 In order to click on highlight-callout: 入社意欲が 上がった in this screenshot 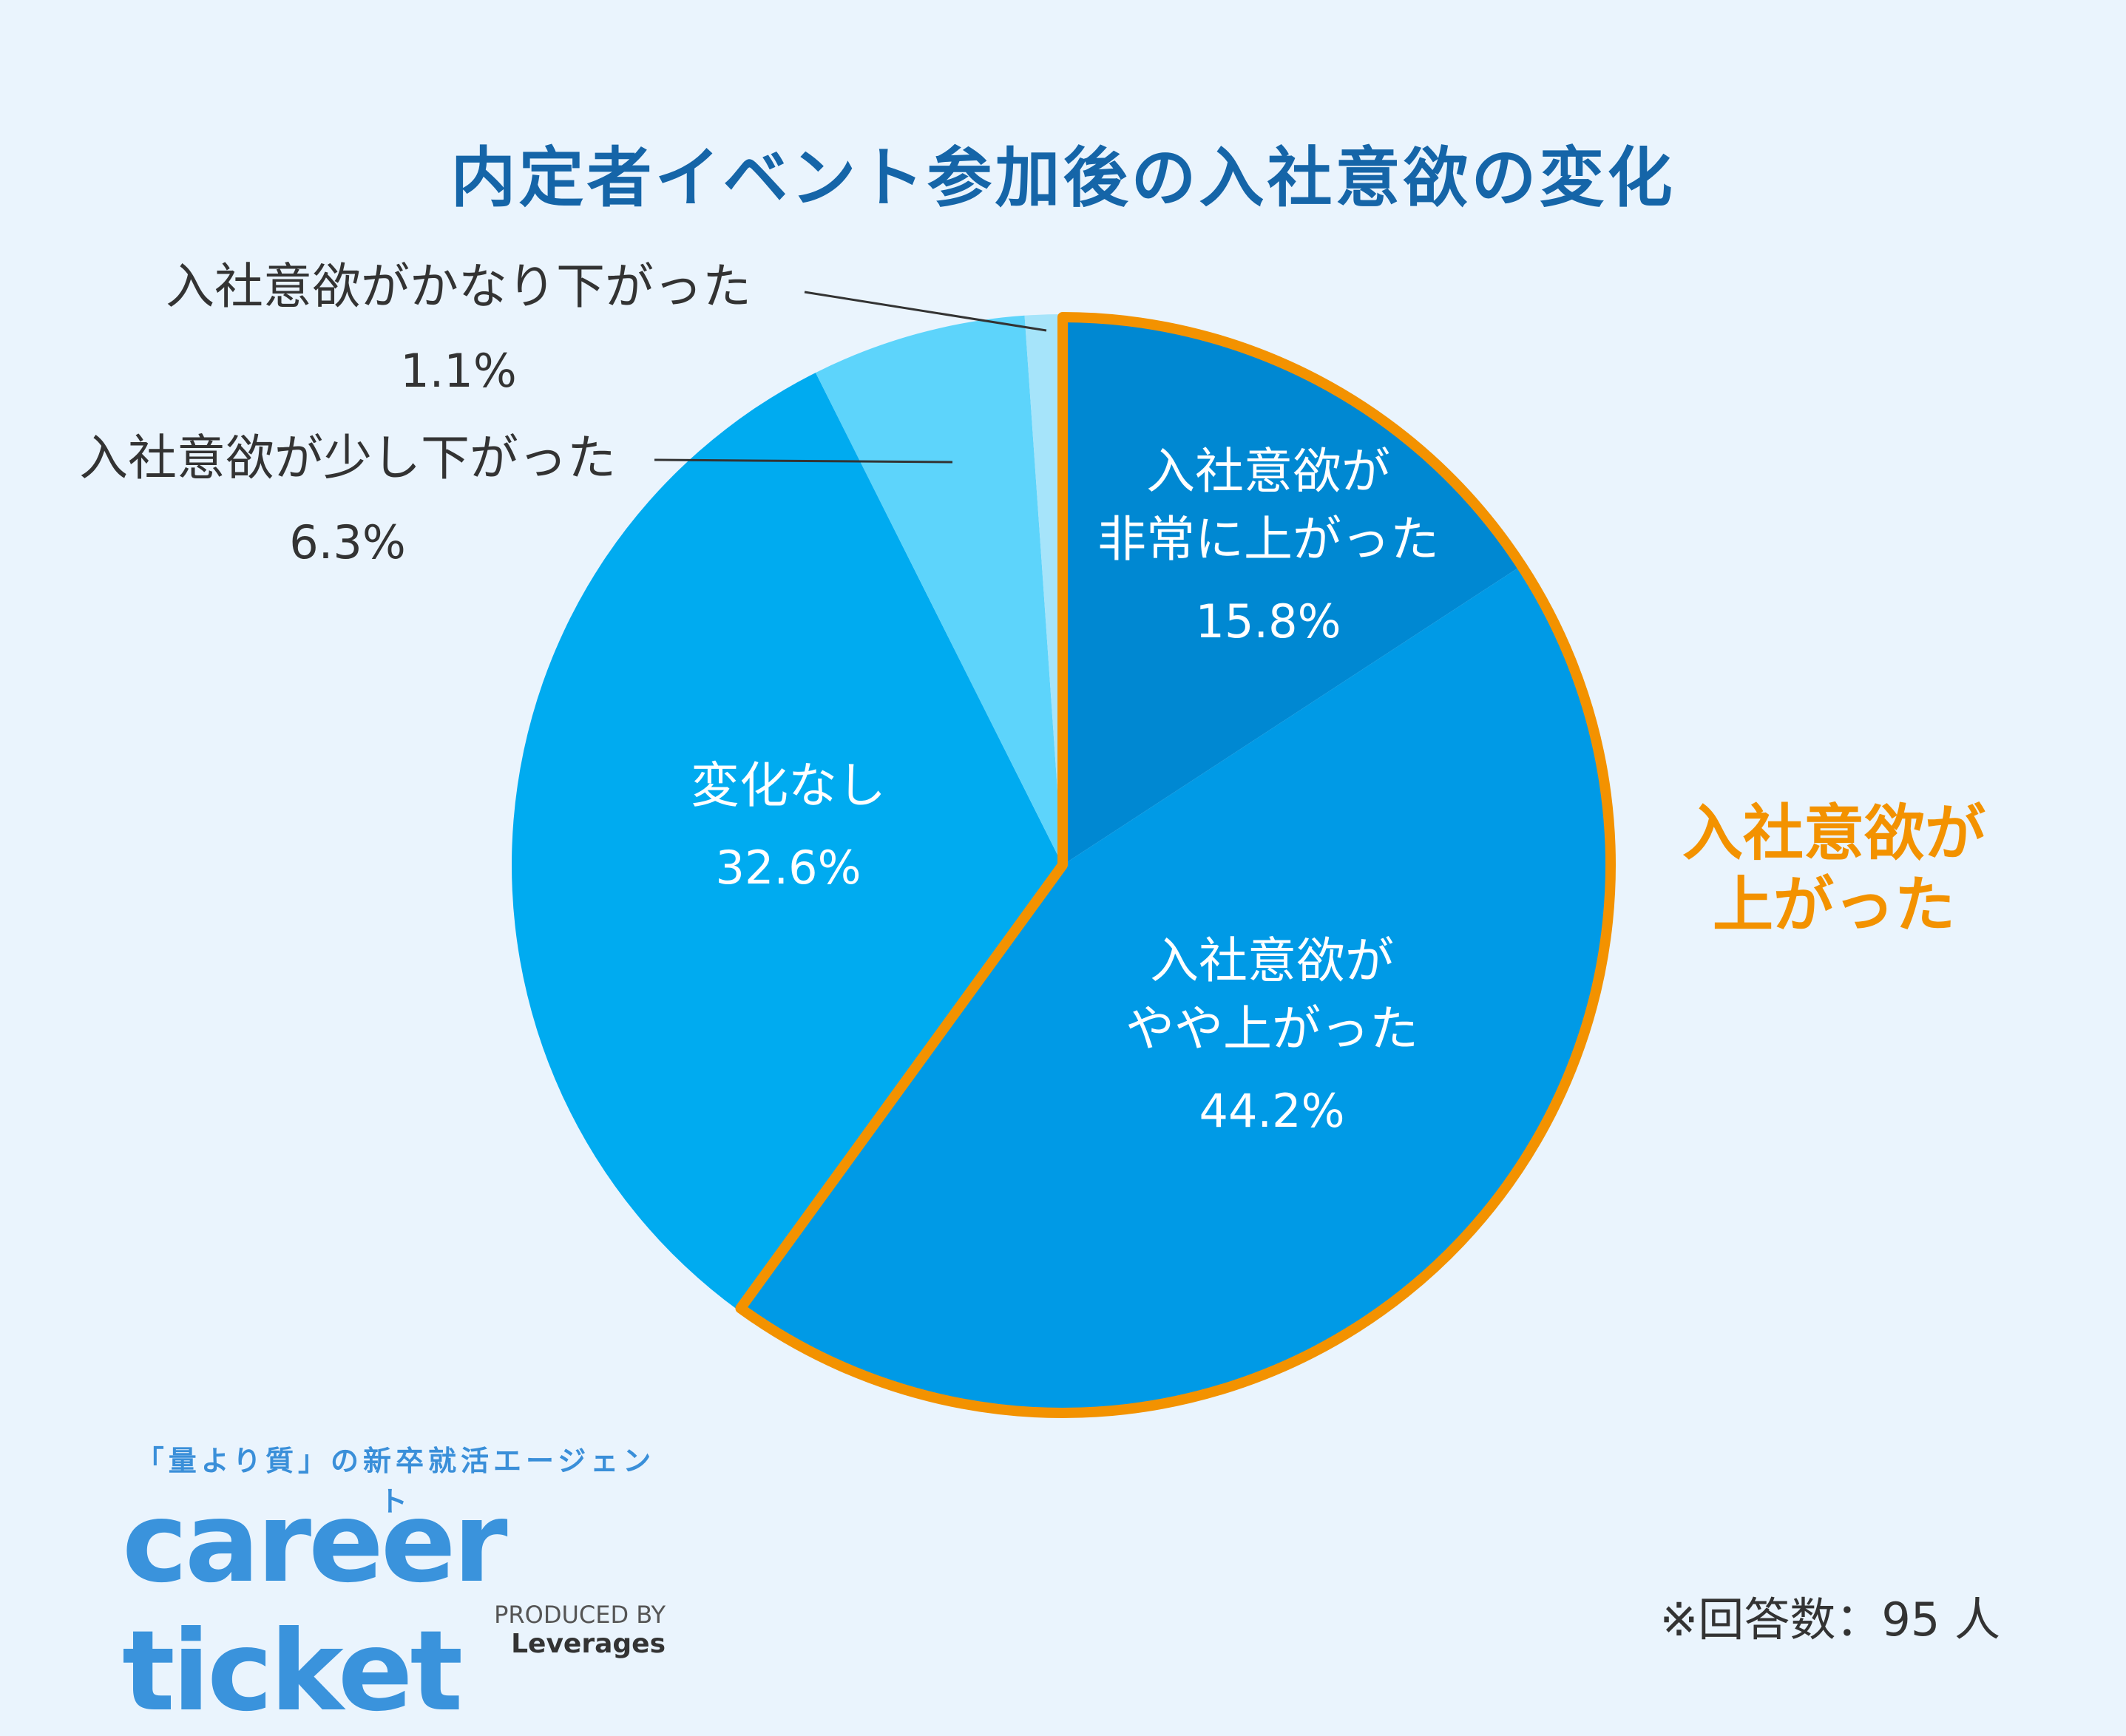, I will do `click(1834, 870)`.